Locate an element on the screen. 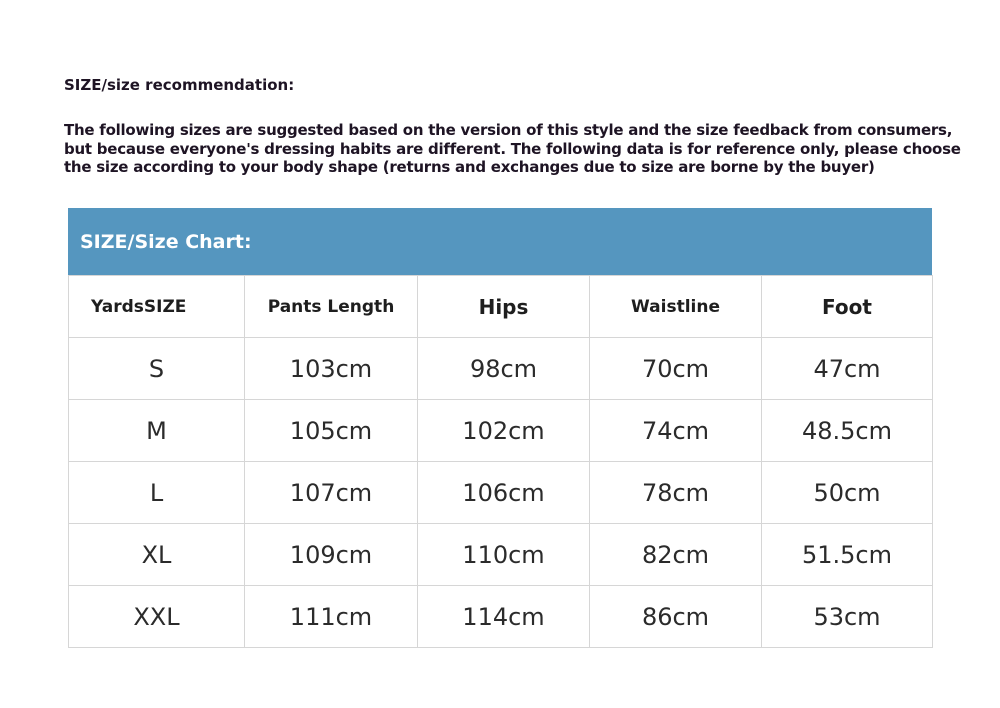 The image size is (1000, 708). table-row: S 103cm 98cm 70cm 47cm is located at coordinates (500, 368).